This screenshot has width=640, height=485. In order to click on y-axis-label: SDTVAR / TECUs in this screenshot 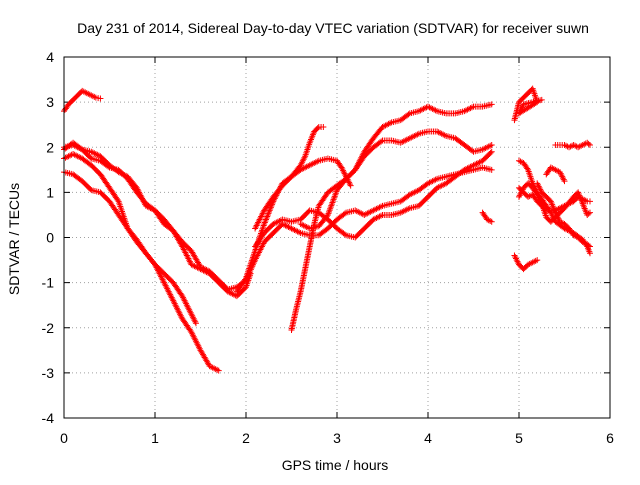, I will do `click(14, 239)`.